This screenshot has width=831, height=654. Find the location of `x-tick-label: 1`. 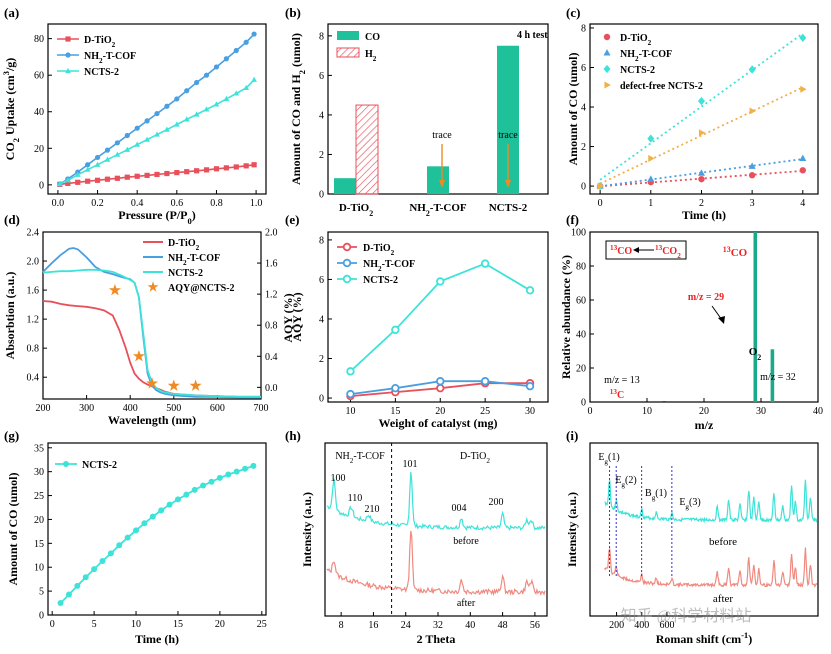

x-tick-label: 1 is located at coordinates (650, 203).